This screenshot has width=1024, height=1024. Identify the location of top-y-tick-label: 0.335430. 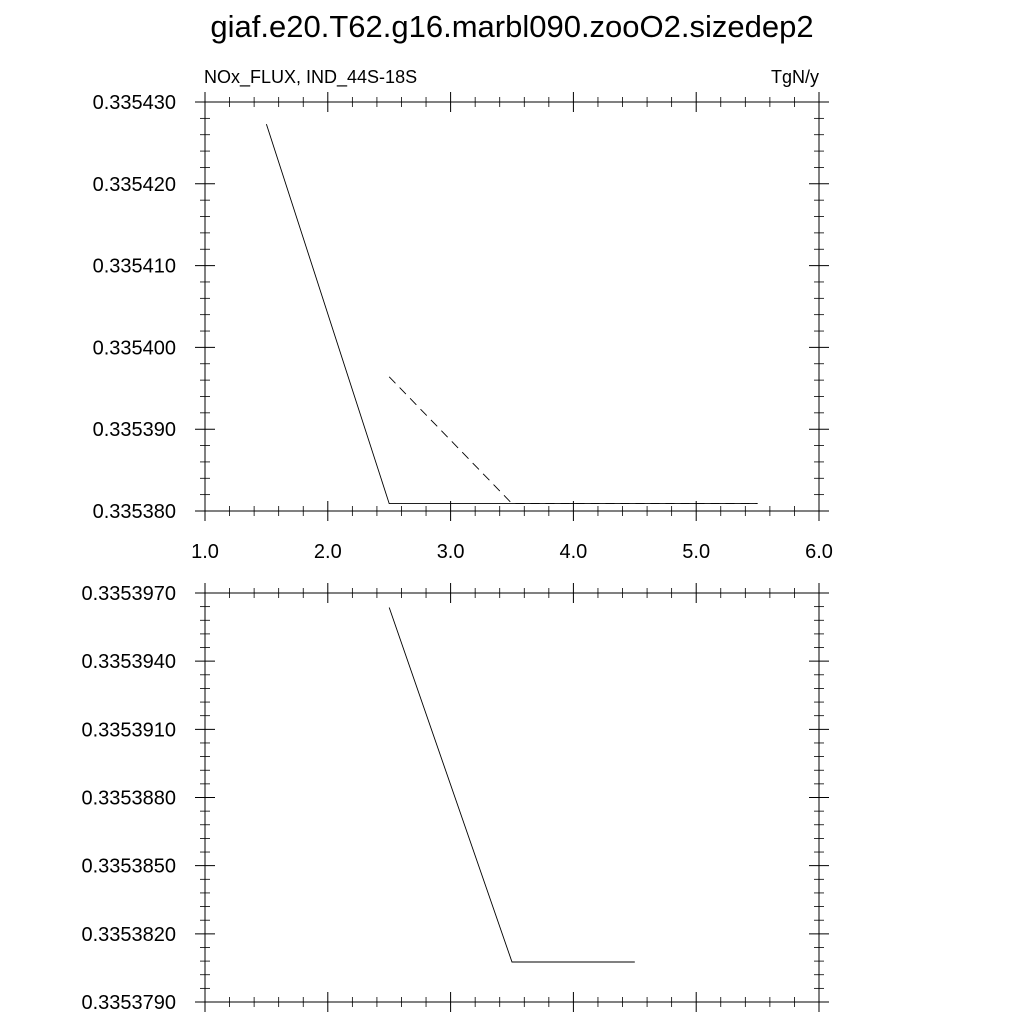
(134, 103).